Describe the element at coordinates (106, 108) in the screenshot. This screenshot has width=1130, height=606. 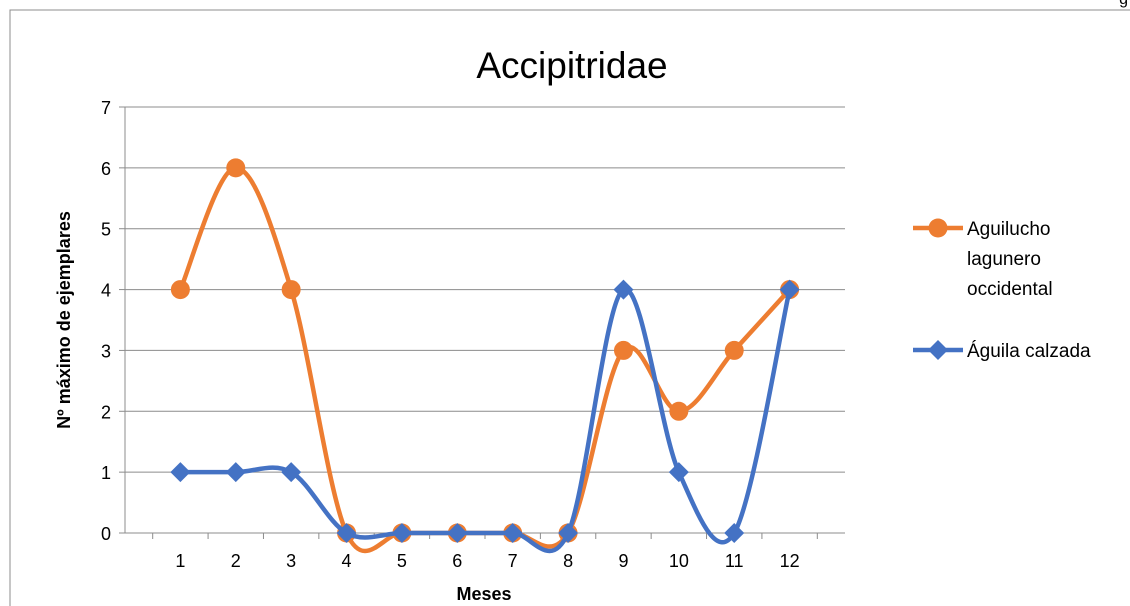
I see `y-tick-label: 7` at that location.